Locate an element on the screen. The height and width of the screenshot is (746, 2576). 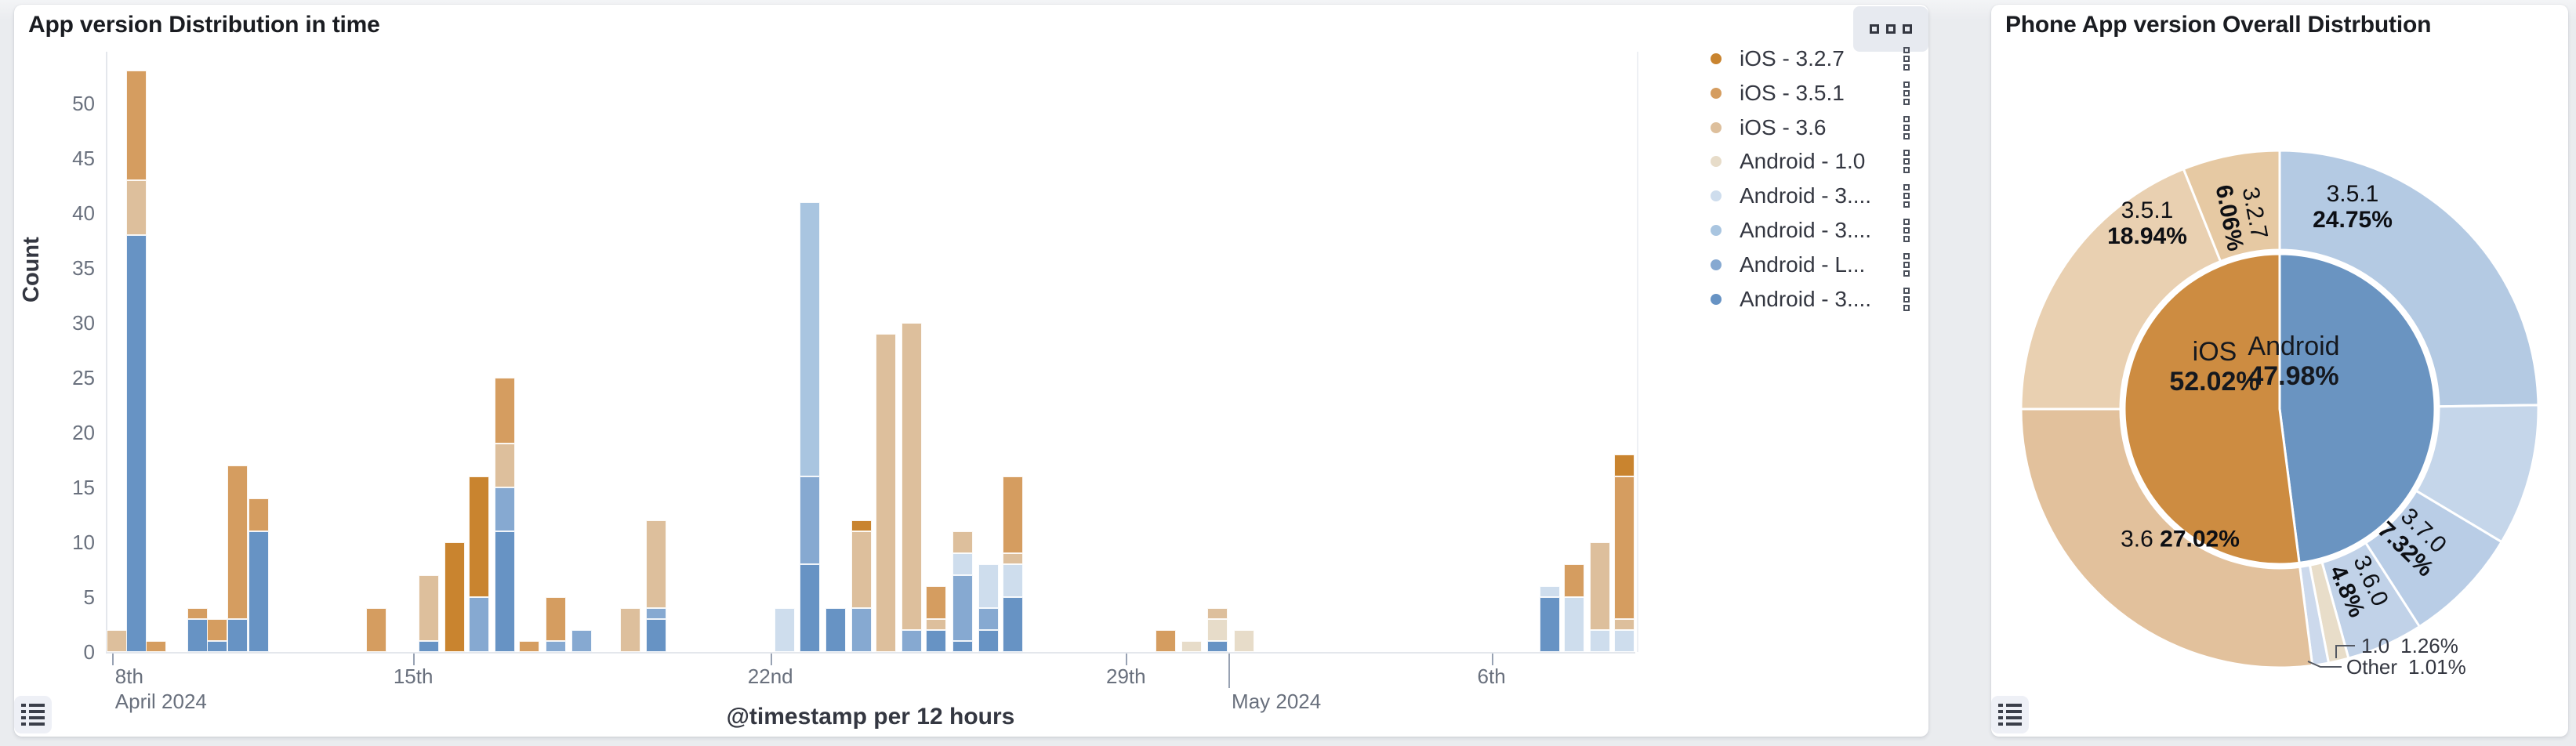
x-tick-label: 8th is located at coordinates (128, 676).